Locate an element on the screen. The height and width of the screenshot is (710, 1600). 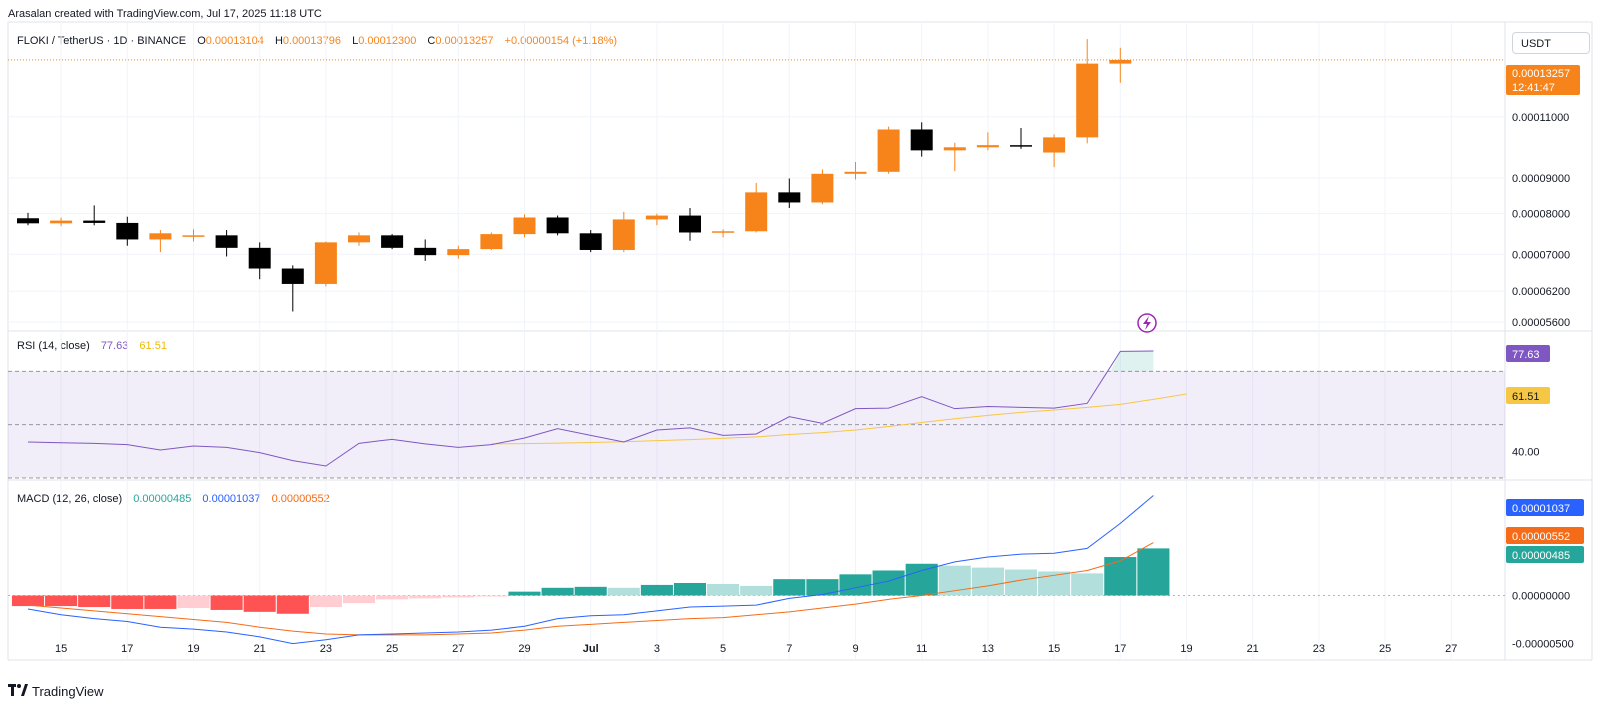
macd-title: MACD (12, 26, close) is located at coordinates (70, 499).